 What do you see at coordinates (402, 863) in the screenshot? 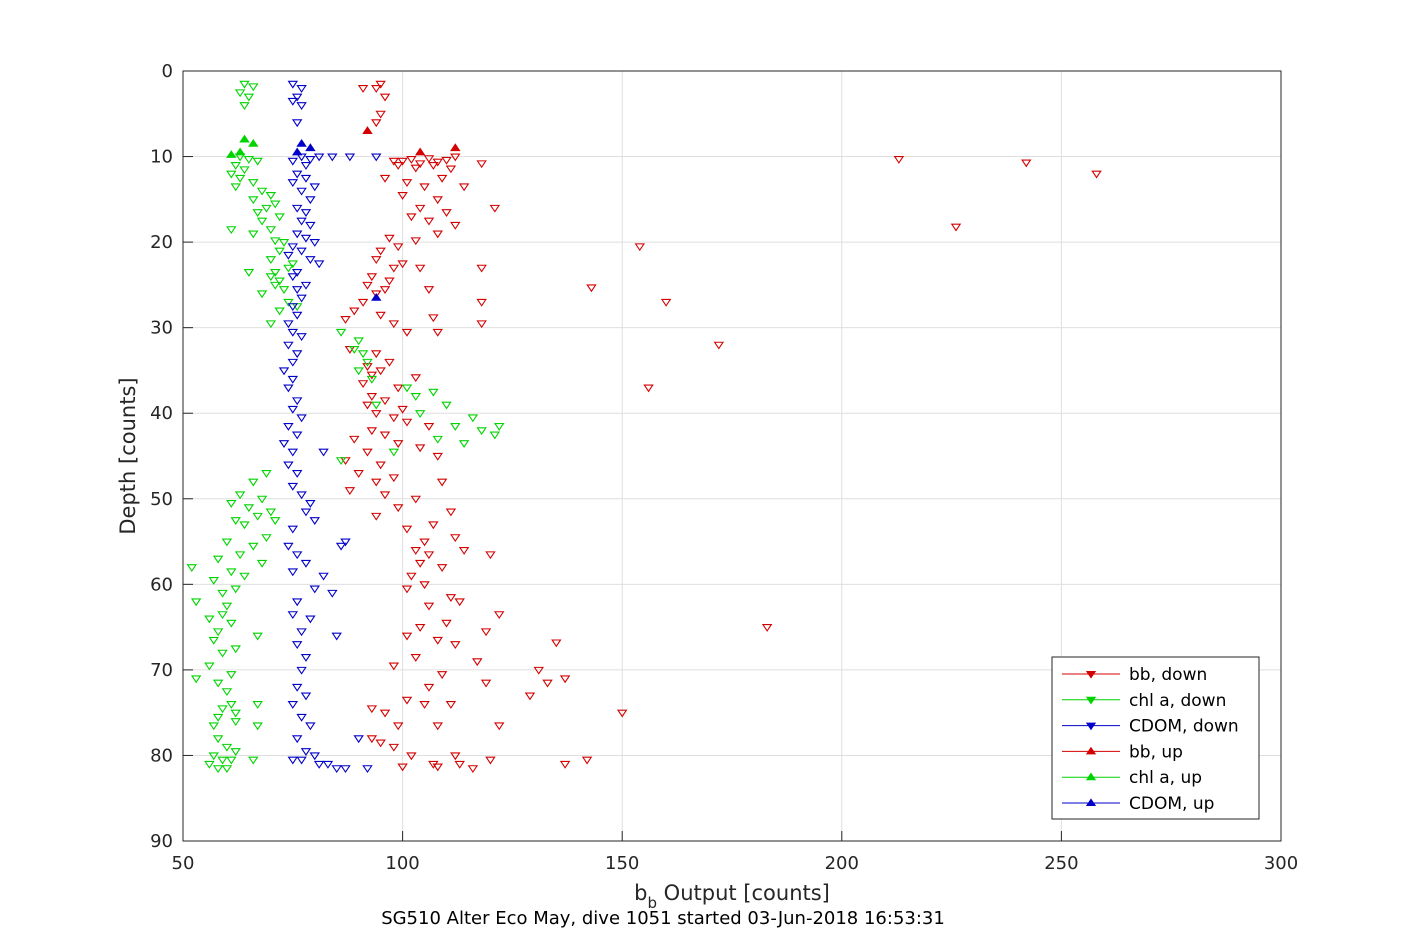
I see `x-tick-label: 100` at bounding box center [402, 863].